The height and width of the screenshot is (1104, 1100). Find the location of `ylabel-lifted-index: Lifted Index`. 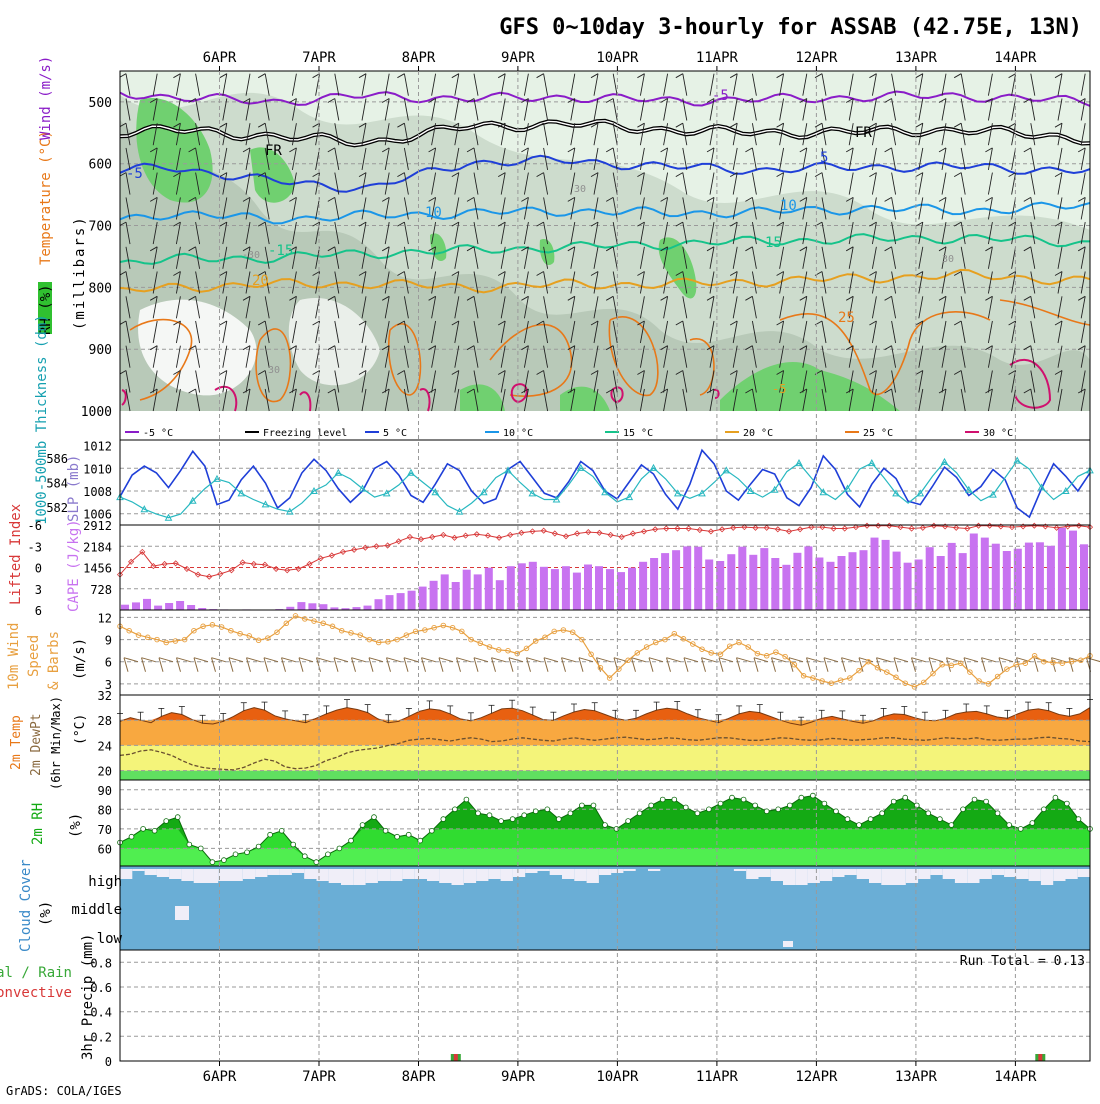

ylabel-lifted-index: Lifted Index is located at coordinates (16, 554).